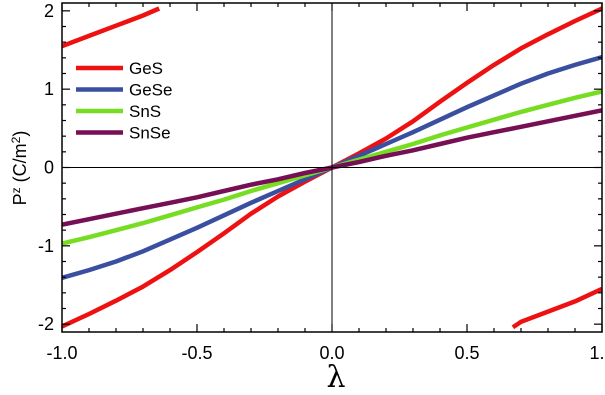  What do you see at coordinates (597, 353) in the screenshot?
I see `x-tick-label: 1.0` at bounding box center [597, 353].